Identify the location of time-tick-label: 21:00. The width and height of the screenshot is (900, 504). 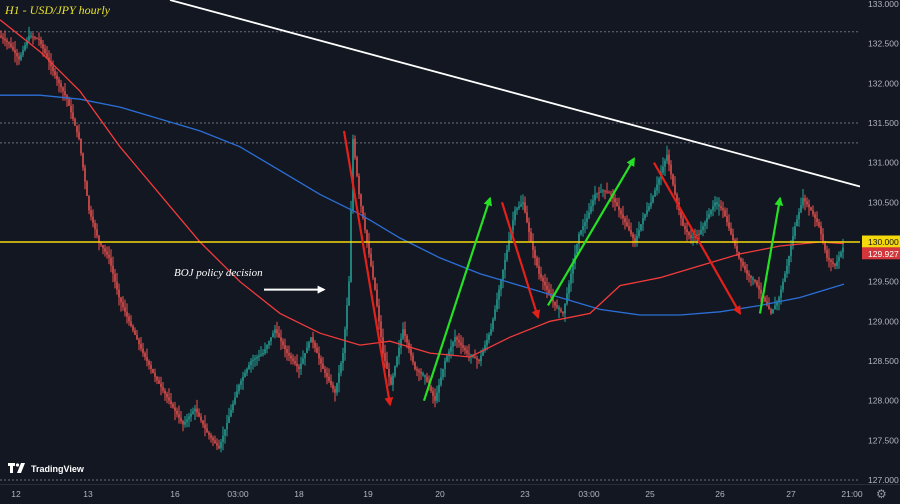
(852, 494).